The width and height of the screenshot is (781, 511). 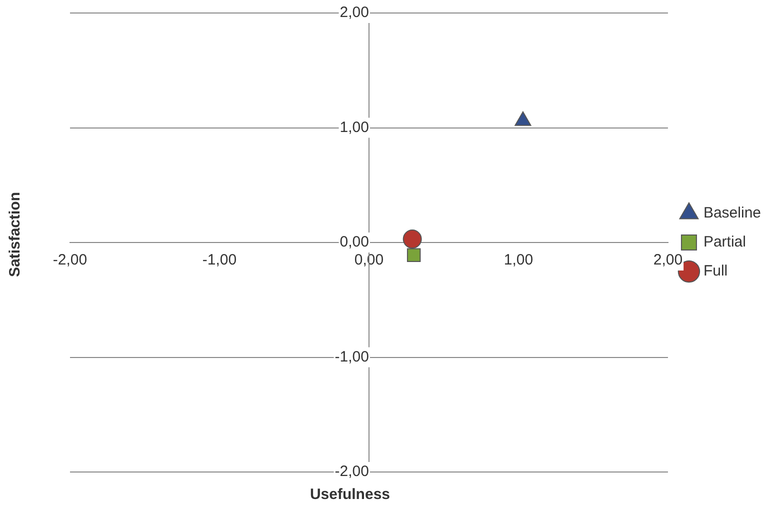 What do you see at coordinates (15, 235) in the screenshot?
I see `y-axis-title: Satisfaction` at bounding box center [15, 235].